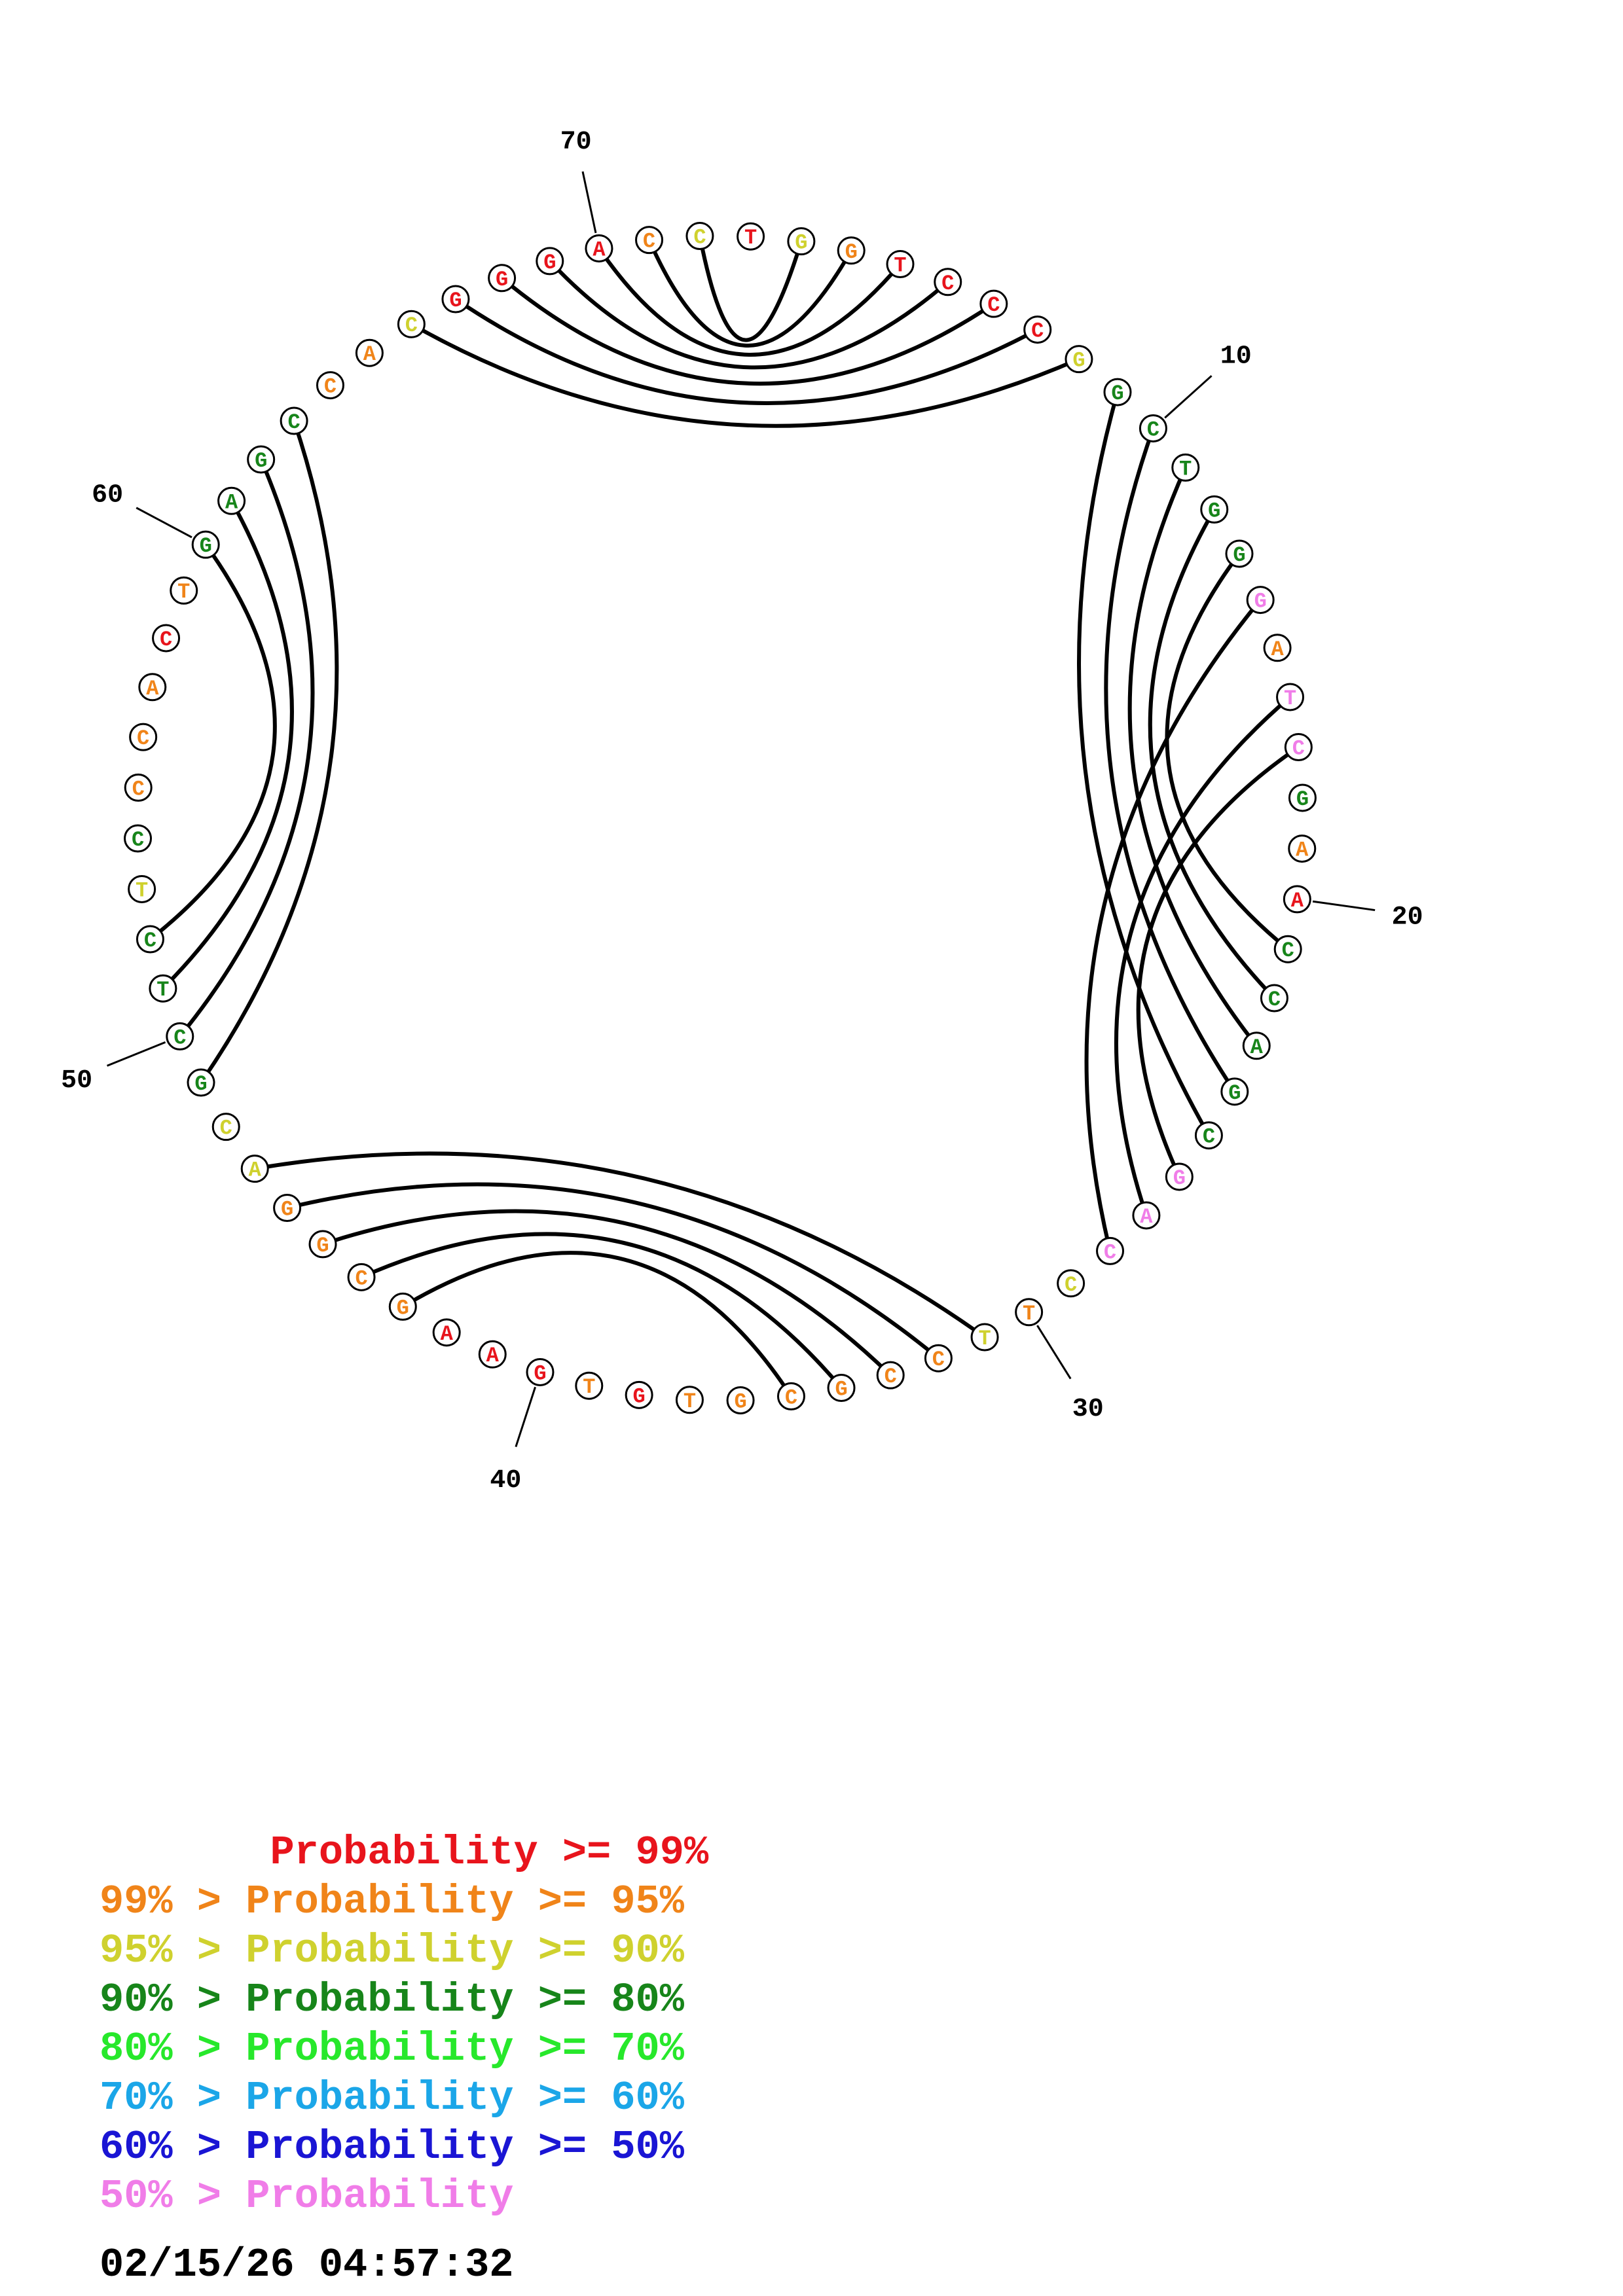 The height and width of the screenshot is (2296, 1623). What do you see at coordinates (307, 2265) in the screenshot?
I see `timestamp: 02/15/26 04:57:32` at bounding box center [307, 2265].